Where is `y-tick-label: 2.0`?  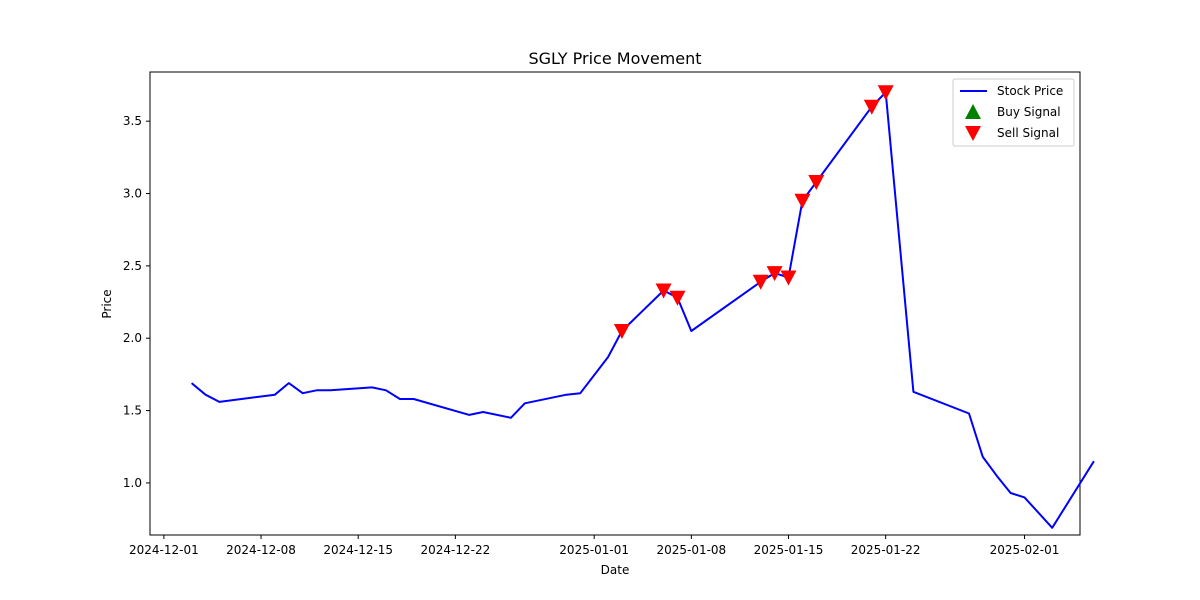
y-tick-label: 2.0 is located at coordinates (132, 338).